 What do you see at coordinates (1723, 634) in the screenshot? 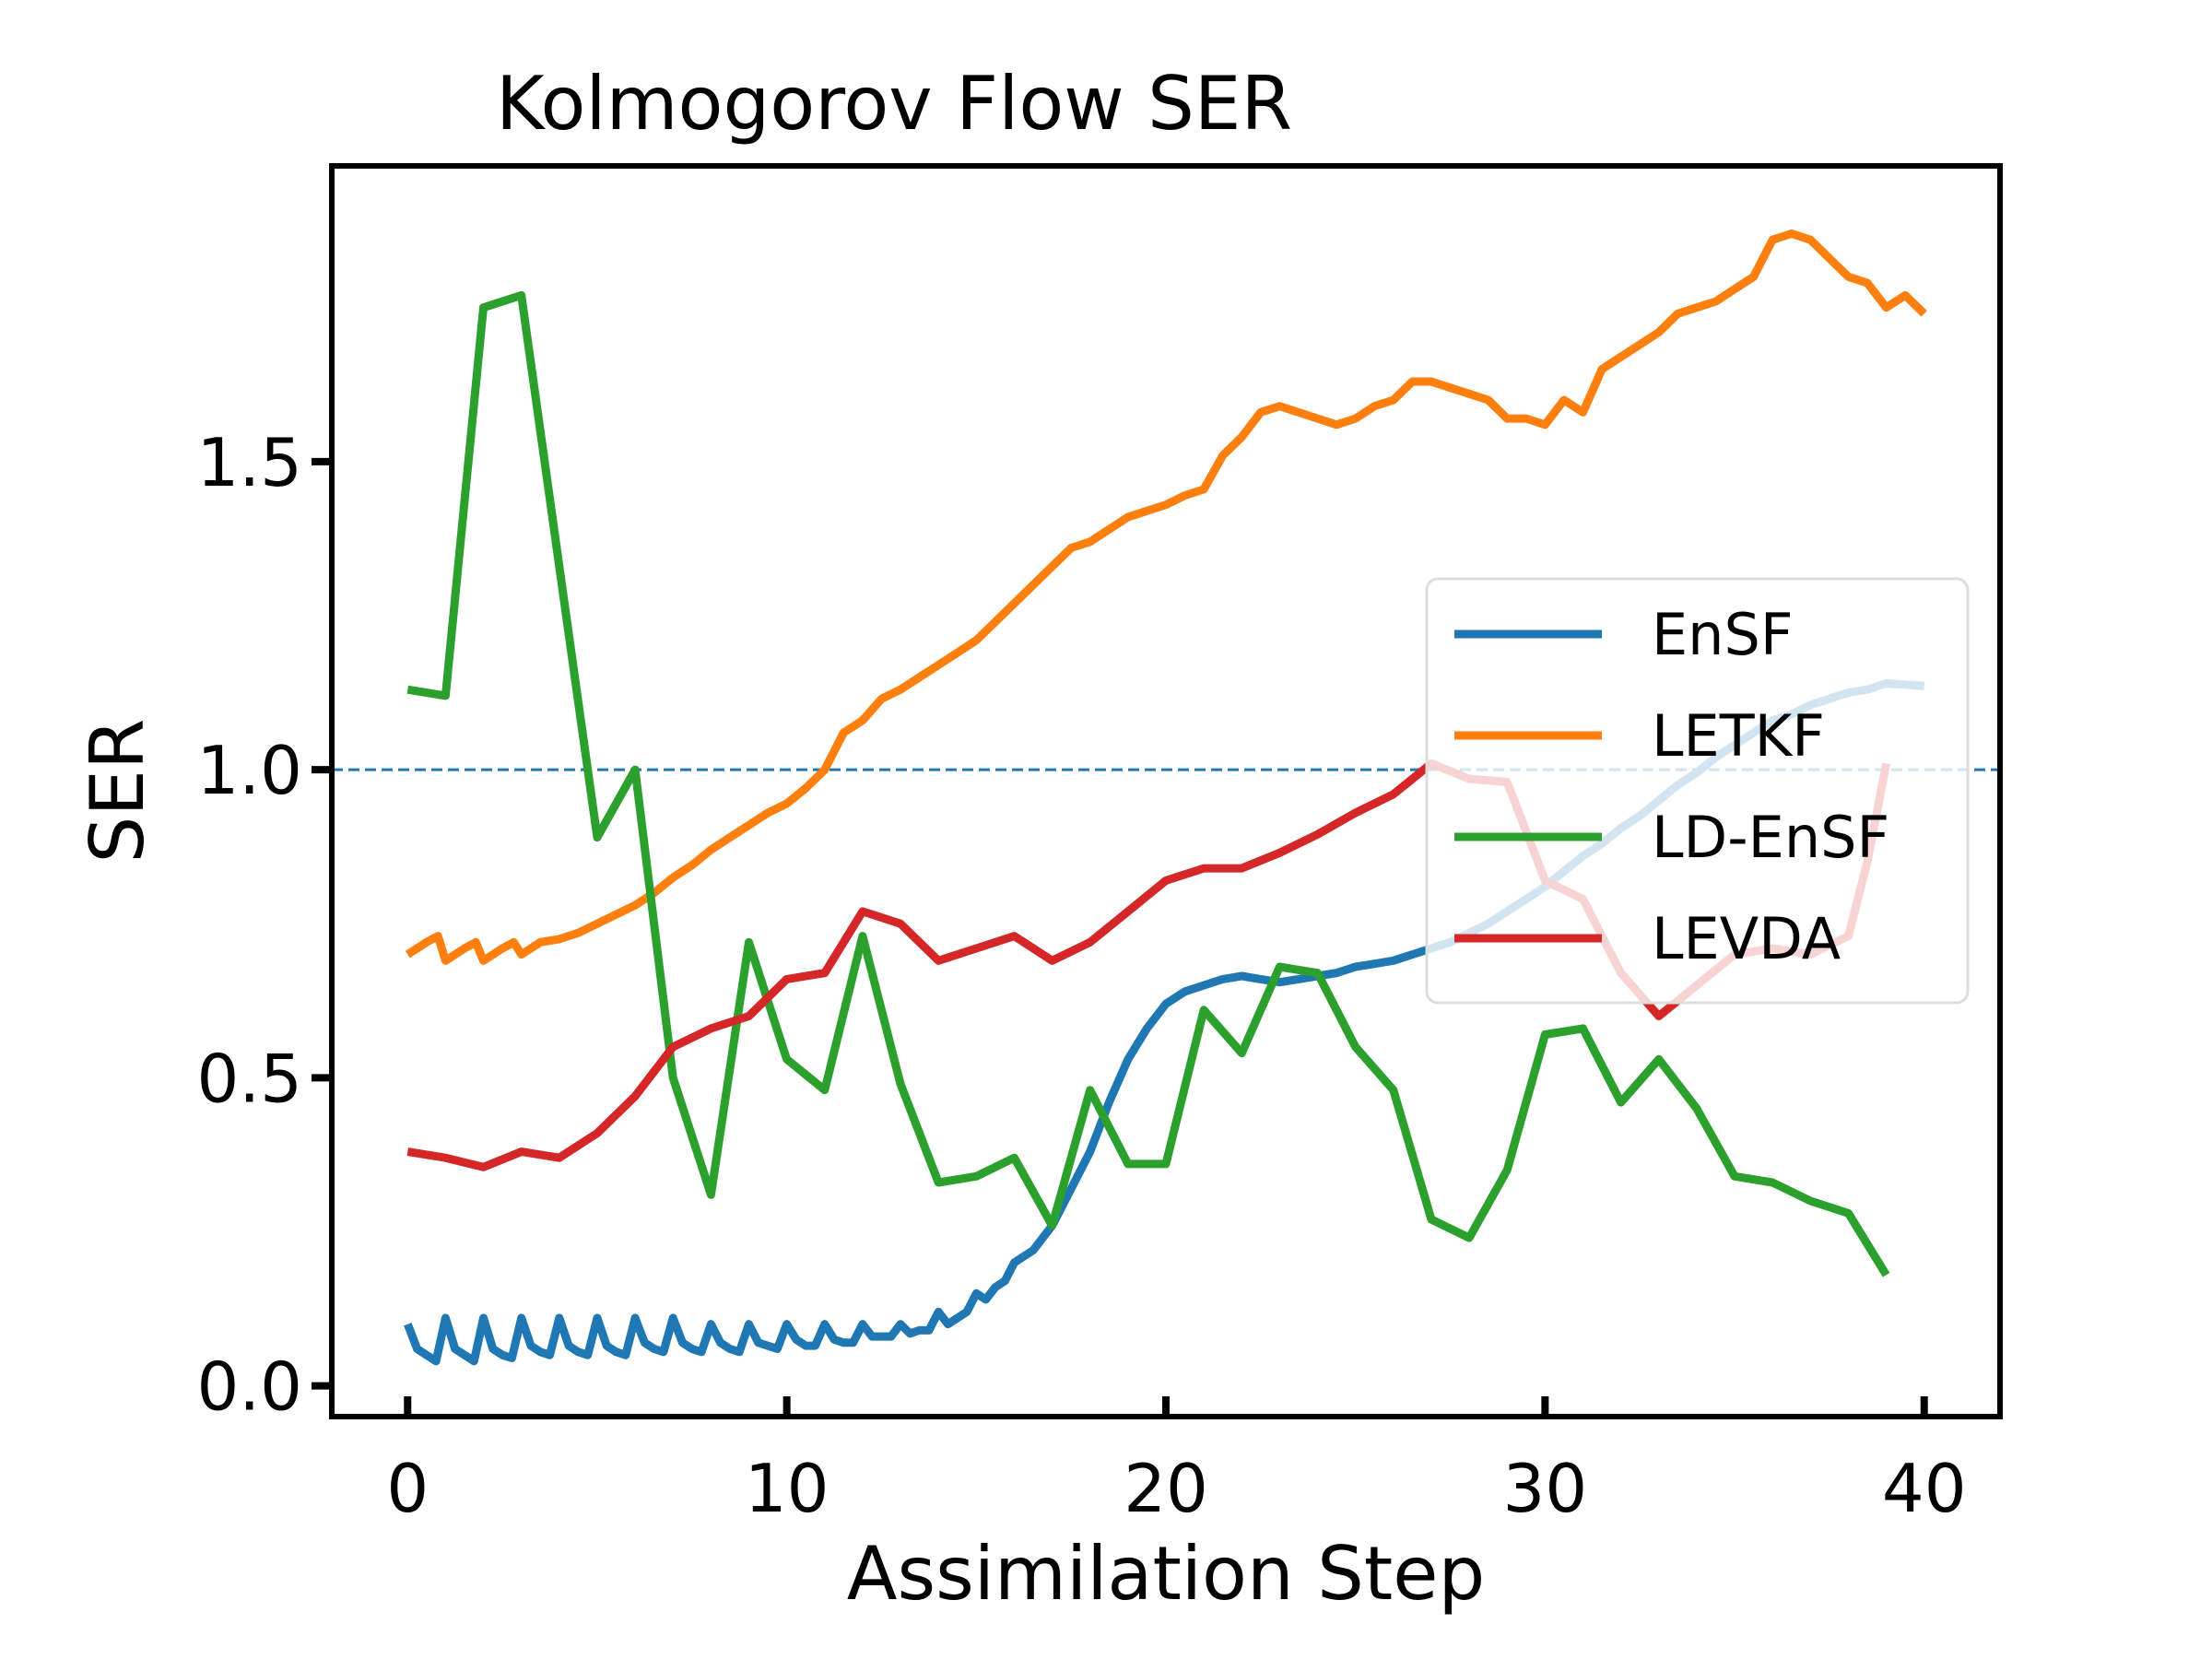
I see `legend-label-ensf: EnSF` at bounding box center [1723, 634].